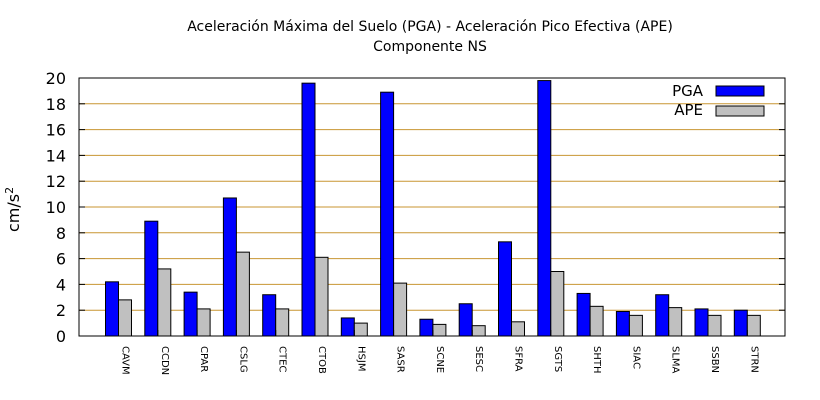 The width and height of the screenshot is (820, 400). Describe the element at coordinates (439, 330) in the screenshot. I see `bar-ape-scne` at that location.